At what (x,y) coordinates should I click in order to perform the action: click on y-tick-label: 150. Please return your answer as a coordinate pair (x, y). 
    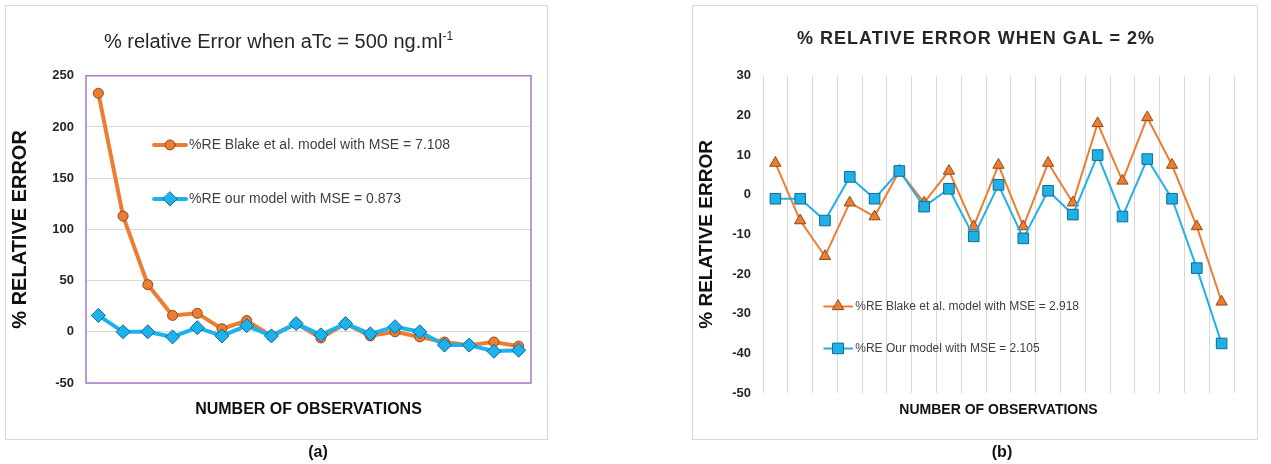
    Looking at the image, I should click on (63, 177).